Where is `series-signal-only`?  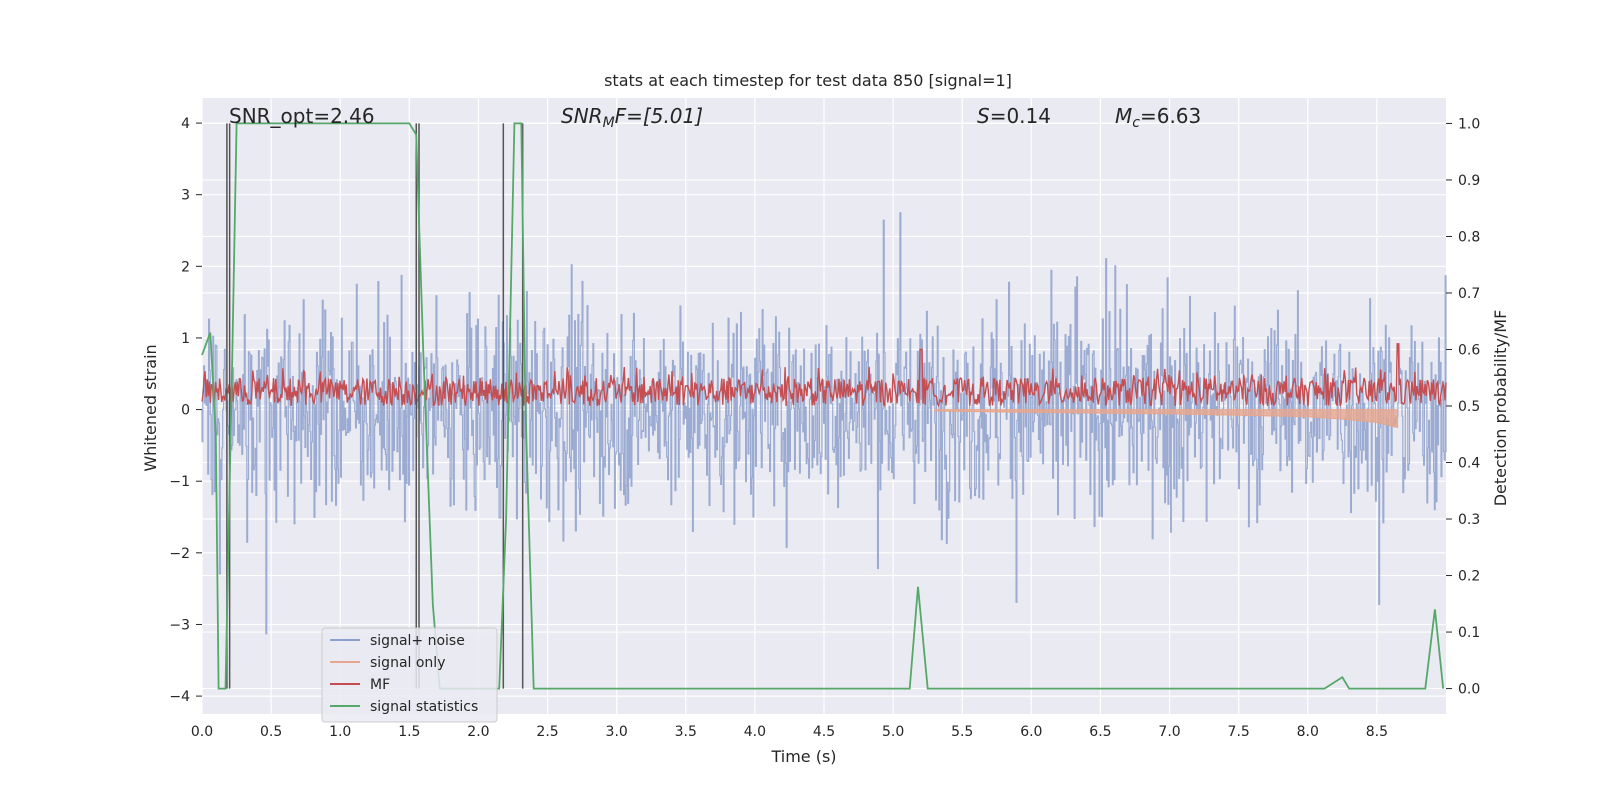 series-signal-only is located at coordinates (1166, 419).